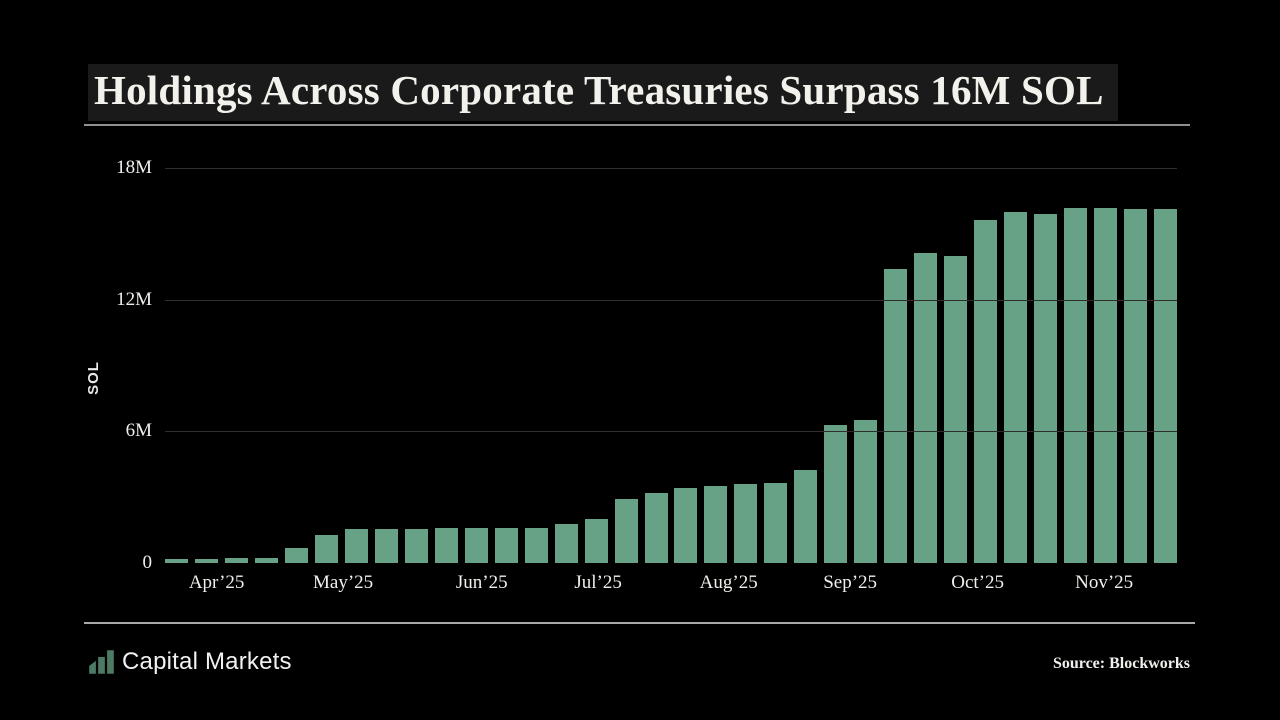 This screenshot has width=1280, height=720. I want to click on y-tick-label: 18M, so click(134, 167).